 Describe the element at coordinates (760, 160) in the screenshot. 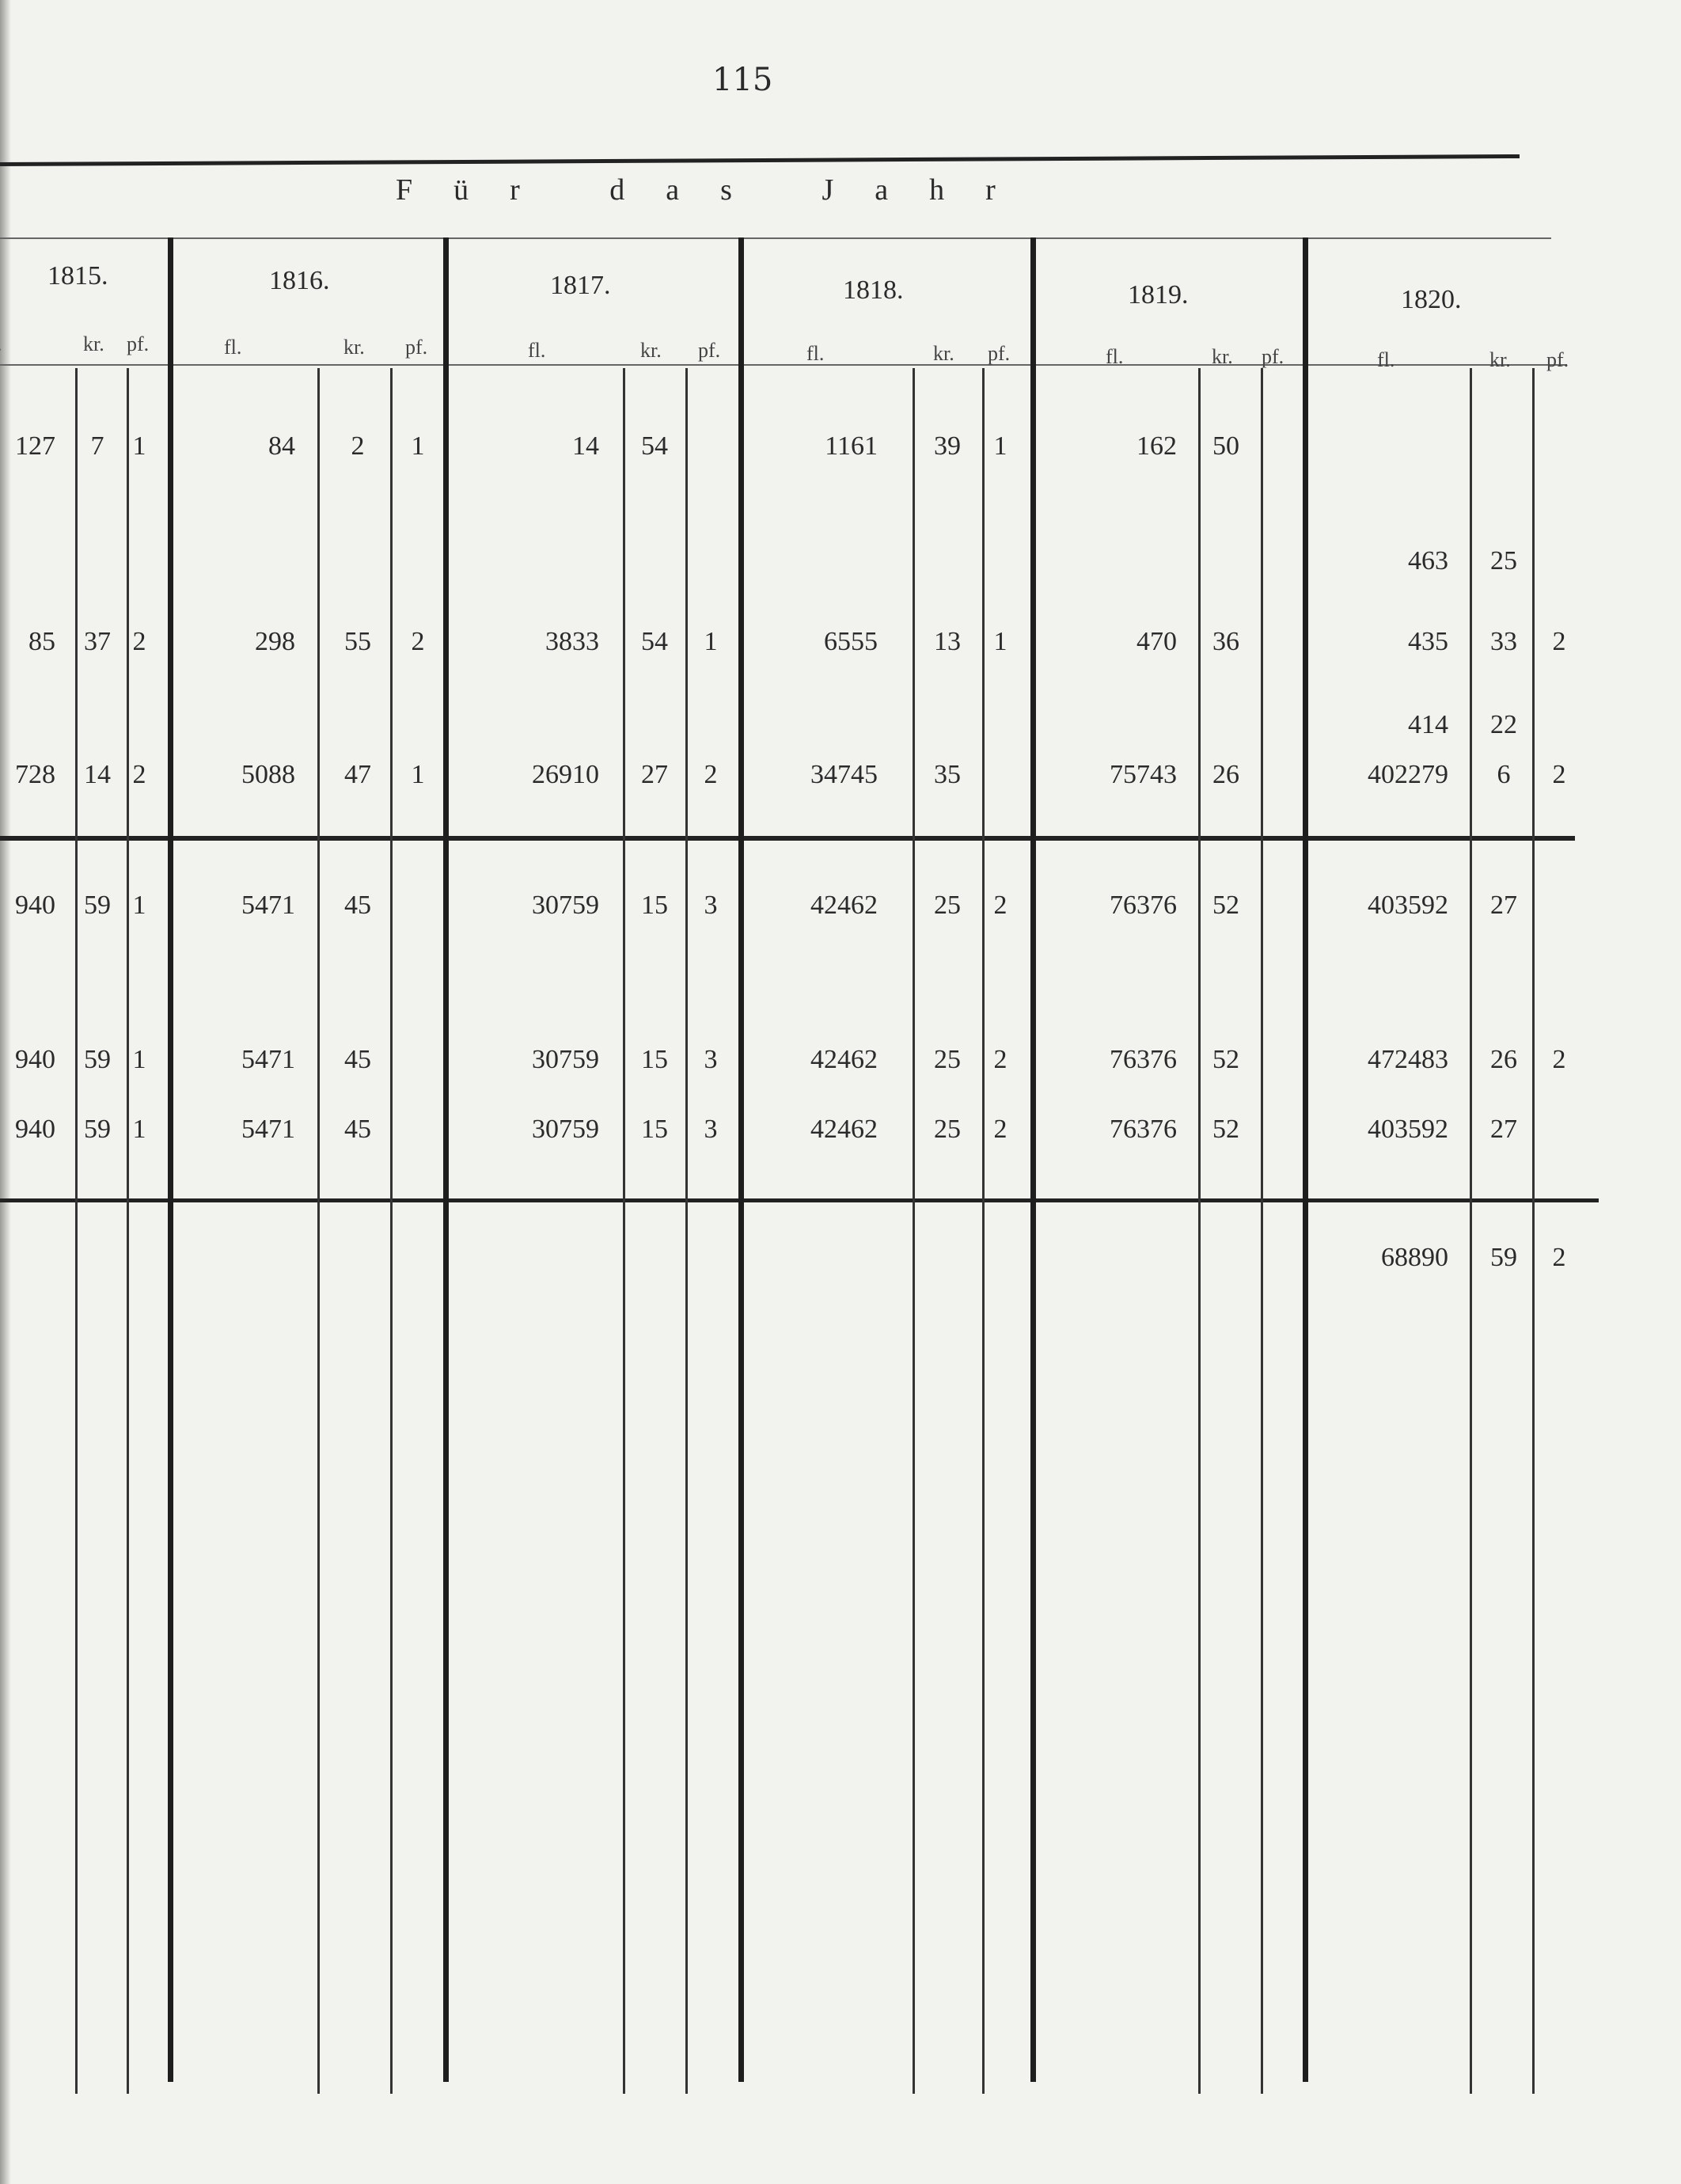

I see `top-rule` at that location.